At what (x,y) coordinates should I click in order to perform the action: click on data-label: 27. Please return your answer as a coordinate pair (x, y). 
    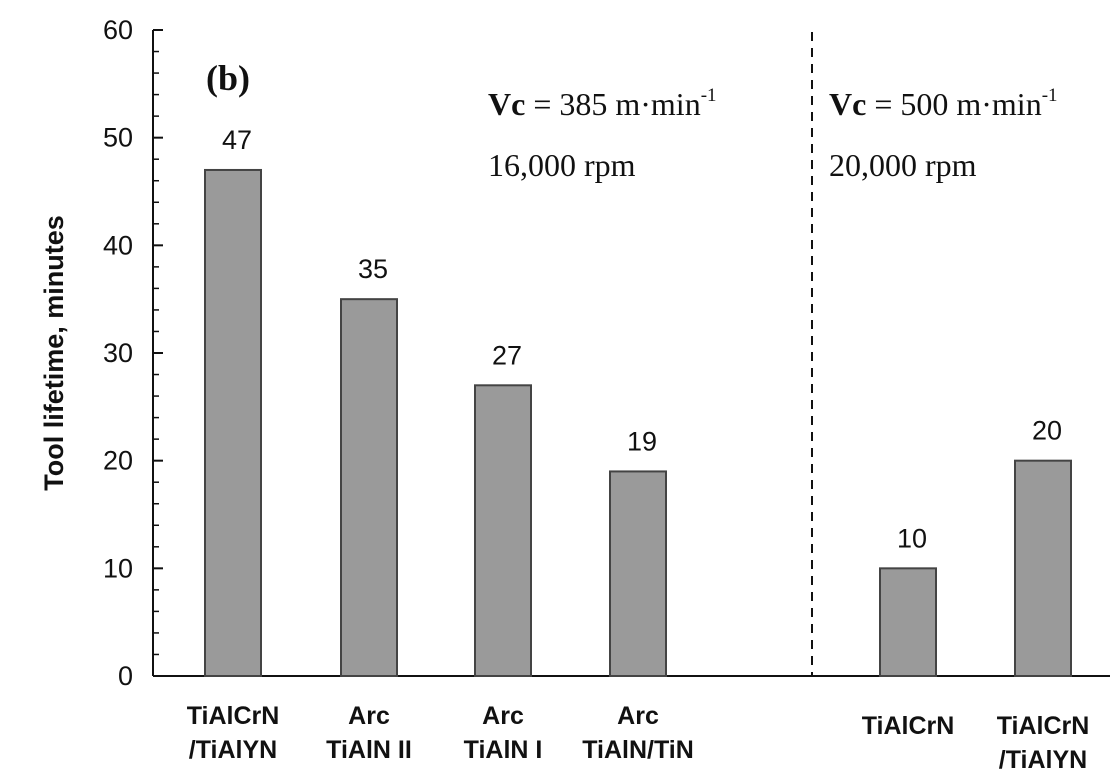
    Looking at the image, I should click on (507, 355).